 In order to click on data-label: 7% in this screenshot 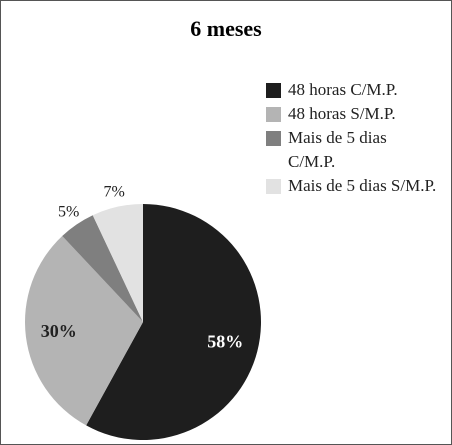, I will do `click(114, 192)`.